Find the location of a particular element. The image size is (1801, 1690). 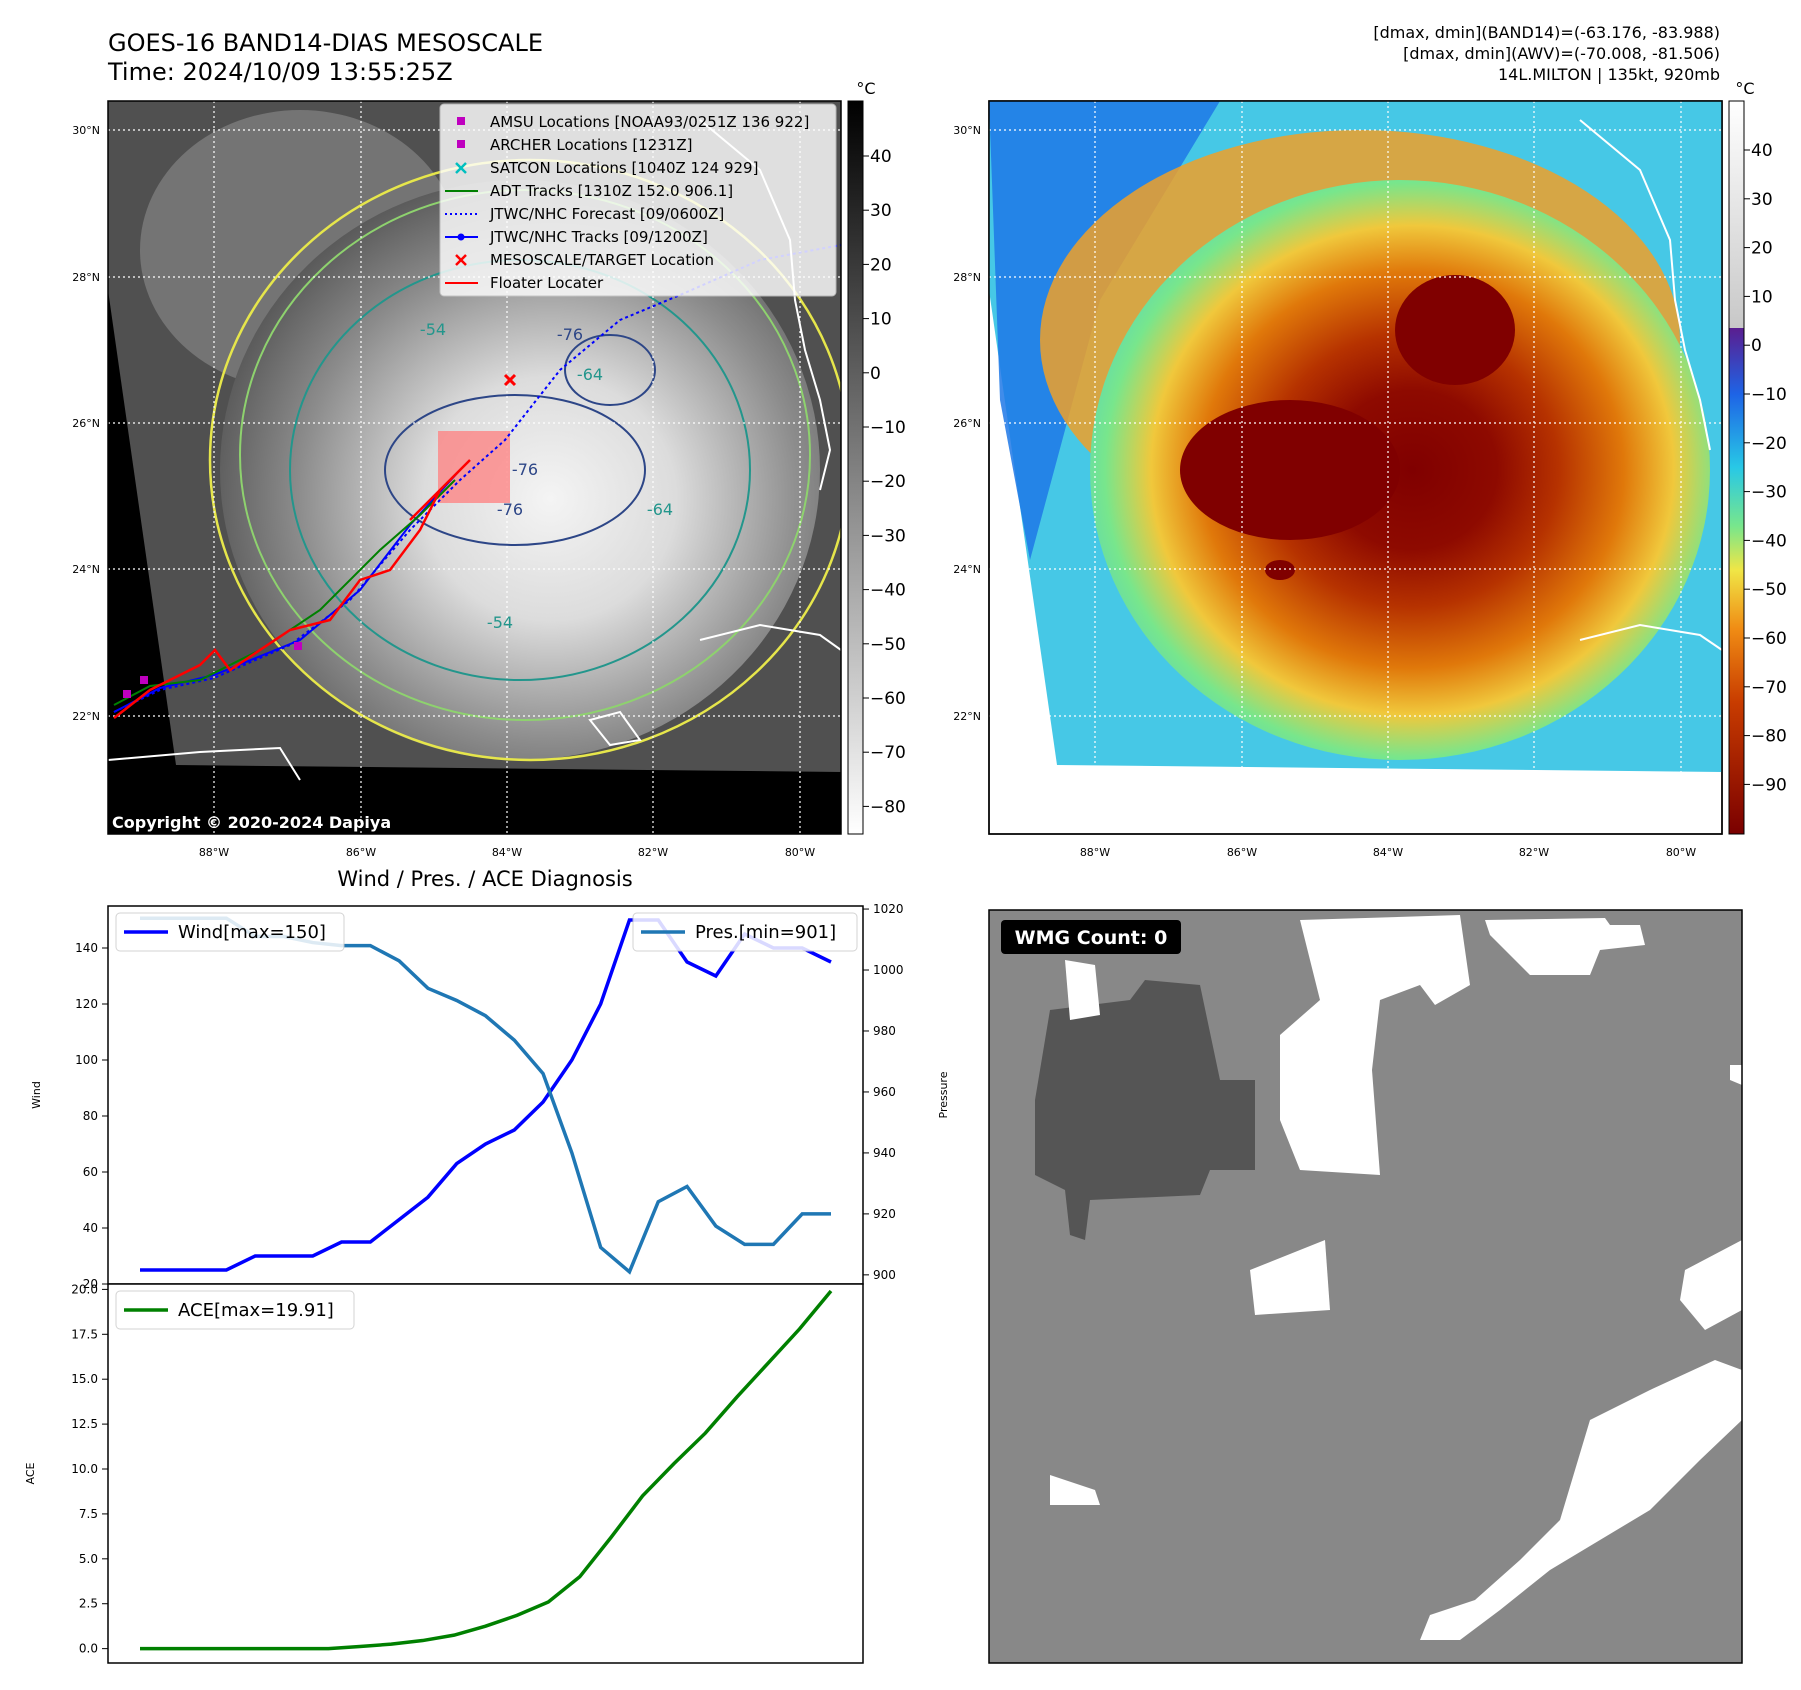

colorbar2-tick: −20 is located at coordinates (1769, 444).